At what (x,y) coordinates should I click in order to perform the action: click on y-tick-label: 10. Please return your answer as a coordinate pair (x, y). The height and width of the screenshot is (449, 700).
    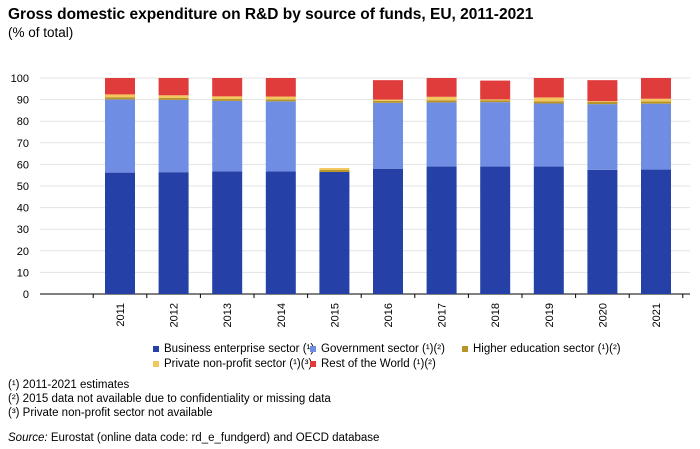
    Looking at the image, I should click on (23, 273).